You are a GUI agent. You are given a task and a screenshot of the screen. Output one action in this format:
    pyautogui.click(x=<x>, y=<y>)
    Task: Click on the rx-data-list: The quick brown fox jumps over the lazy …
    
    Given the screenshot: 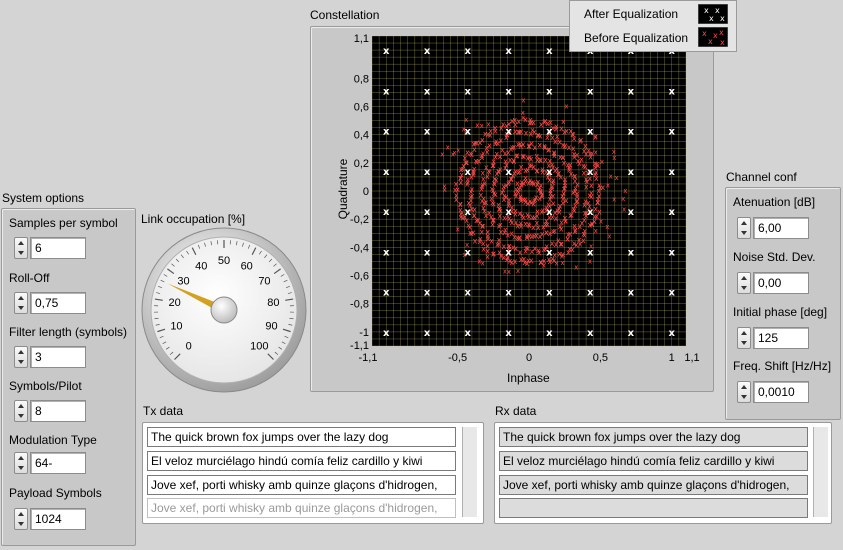 What is the action you would take?
    pyautogui.click(x=663, y=473)
    